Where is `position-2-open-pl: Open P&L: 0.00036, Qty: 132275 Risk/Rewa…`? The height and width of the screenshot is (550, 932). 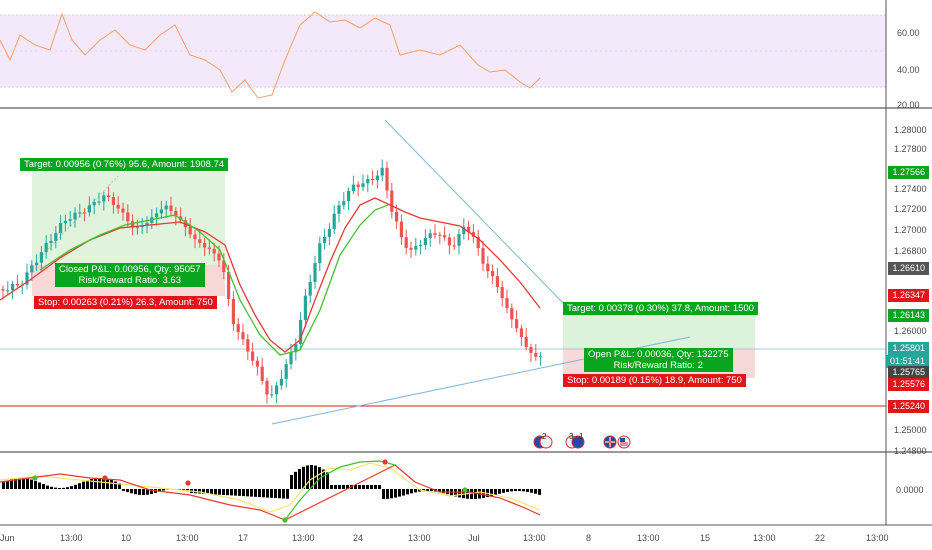 position-2-open-pl: Open P&L: 0.00036, Qty: 132275 Risk/Rewa… is located at coordinates (658, 360).